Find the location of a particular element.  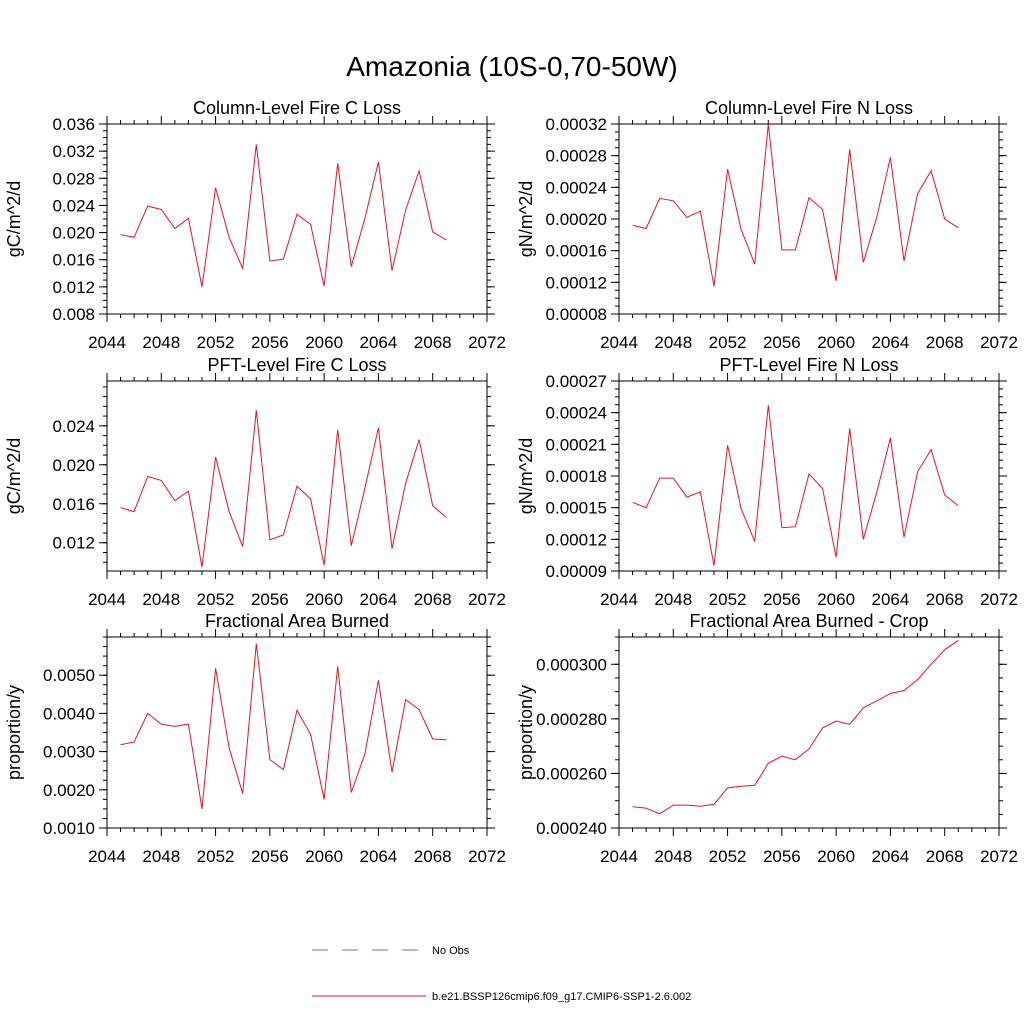

y-tick-label: 0.008 is located at coordinates (73, 314).